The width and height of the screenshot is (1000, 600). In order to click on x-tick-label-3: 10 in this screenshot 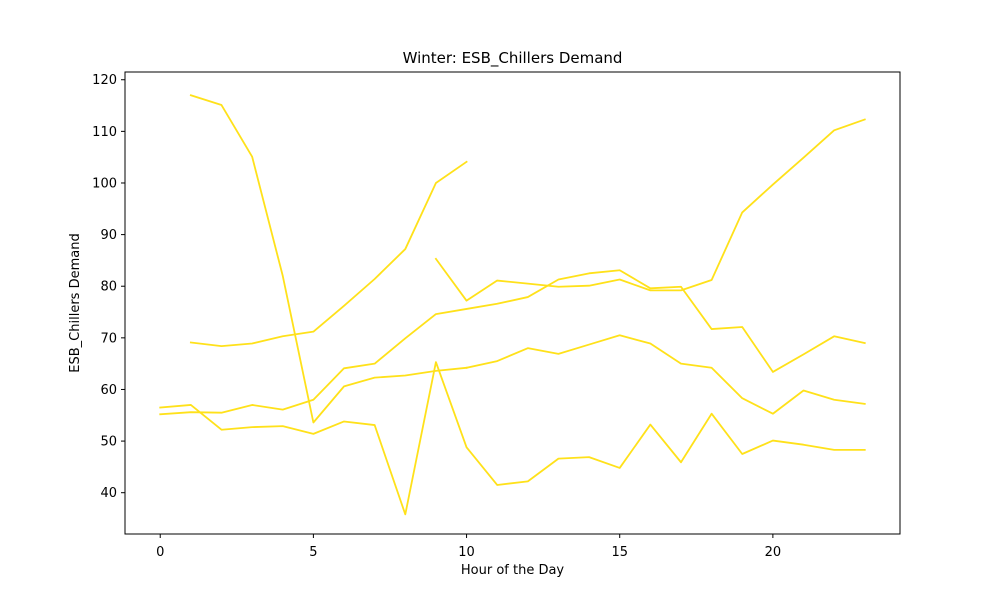, I will do `click(466, 552)`.